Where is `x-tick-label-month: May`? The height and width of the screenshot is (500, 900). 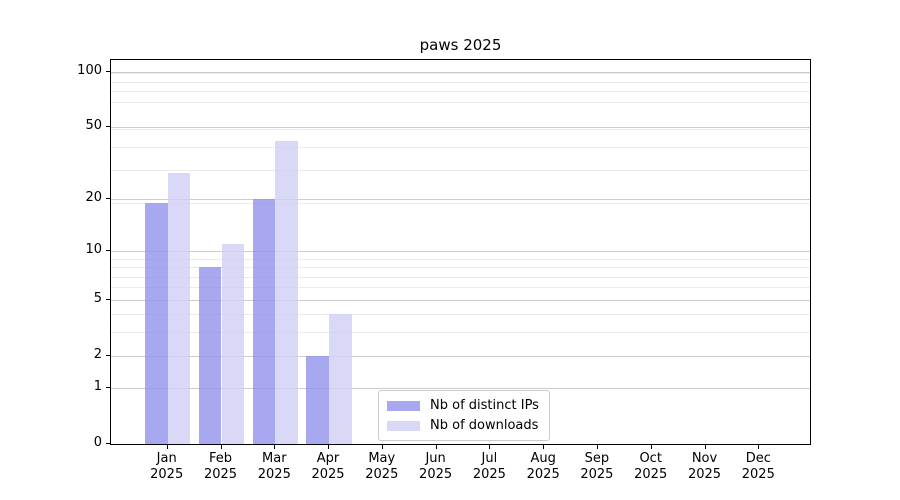
x-tick-label-month: May is located at coordinates (382, 458).